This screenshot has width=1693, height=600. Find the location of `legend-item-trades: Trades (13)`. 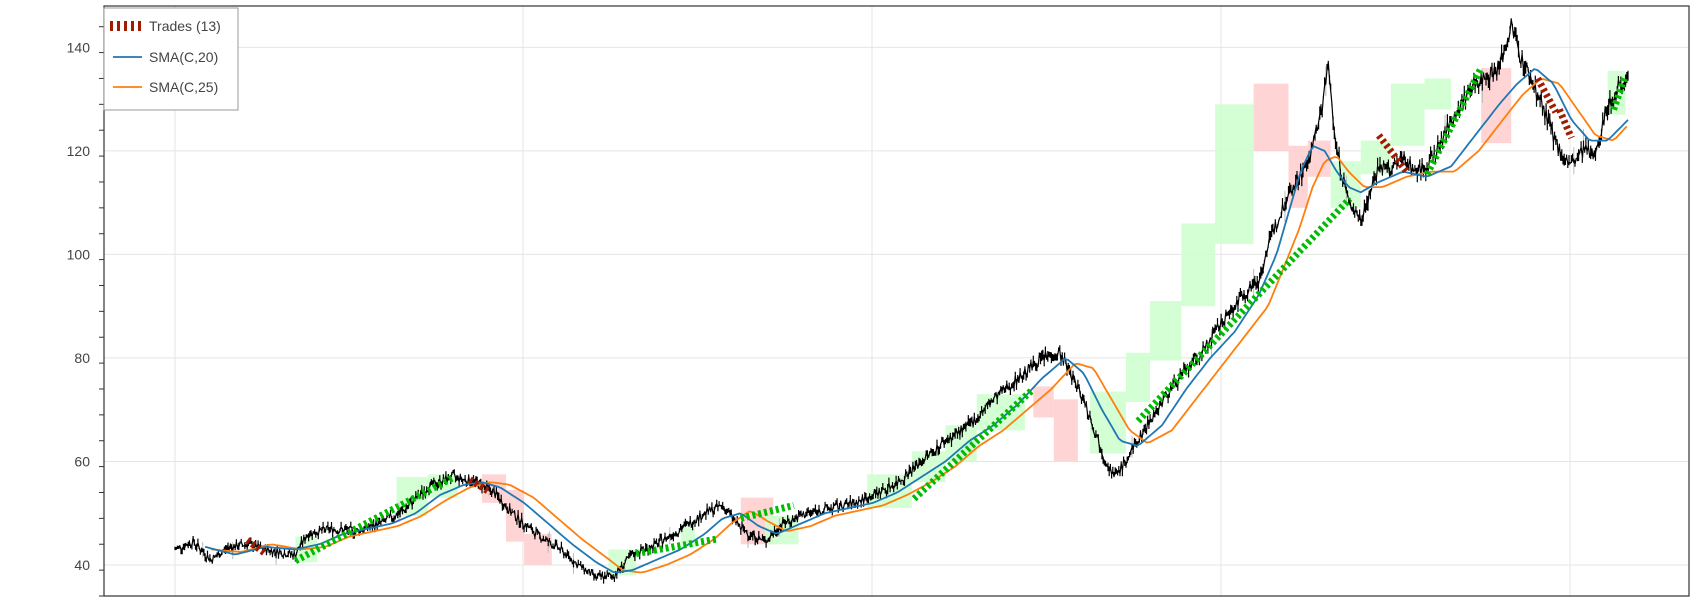

legend-item-trades: Trades (13) is located at coordinates (165, 26).